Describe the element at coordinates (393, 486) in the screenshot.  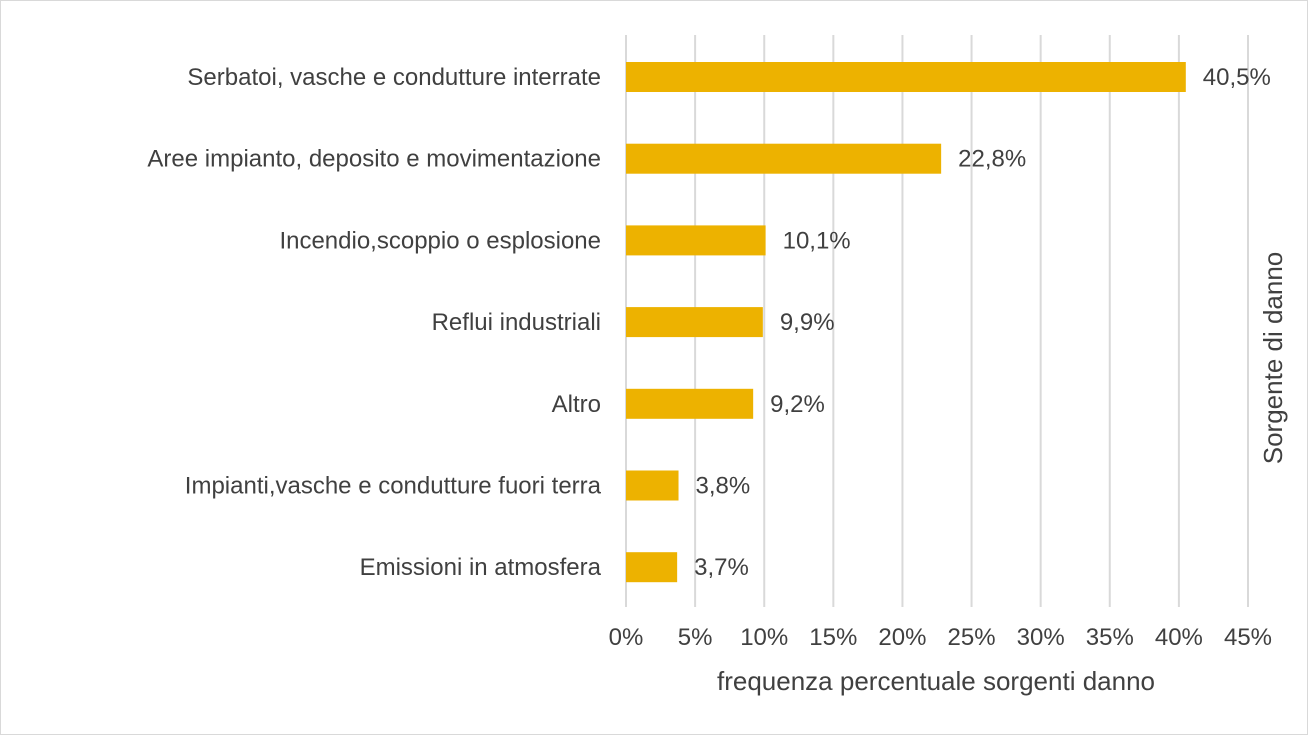
I see `category-label-5: Impianti,vasche e condutture fuori terra` at that location.